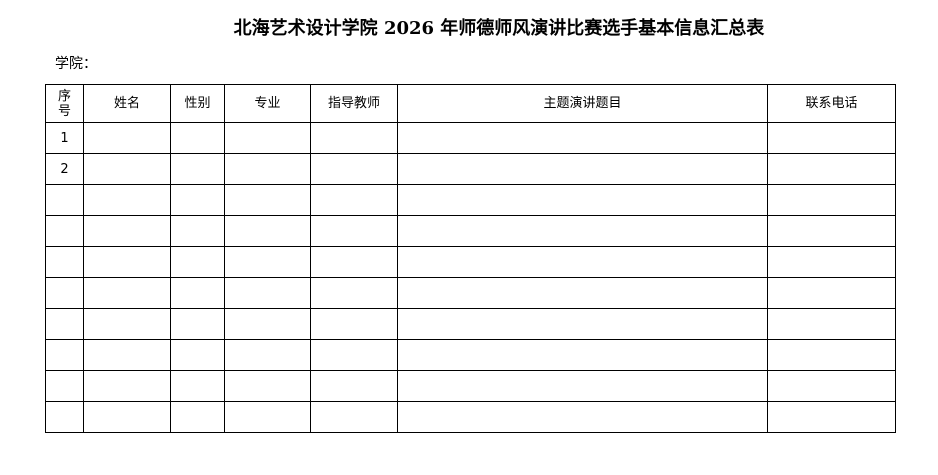 The width and height of the screenshot is (938, 475). I want to click on column-header: 联系电话, so click(831, 103).